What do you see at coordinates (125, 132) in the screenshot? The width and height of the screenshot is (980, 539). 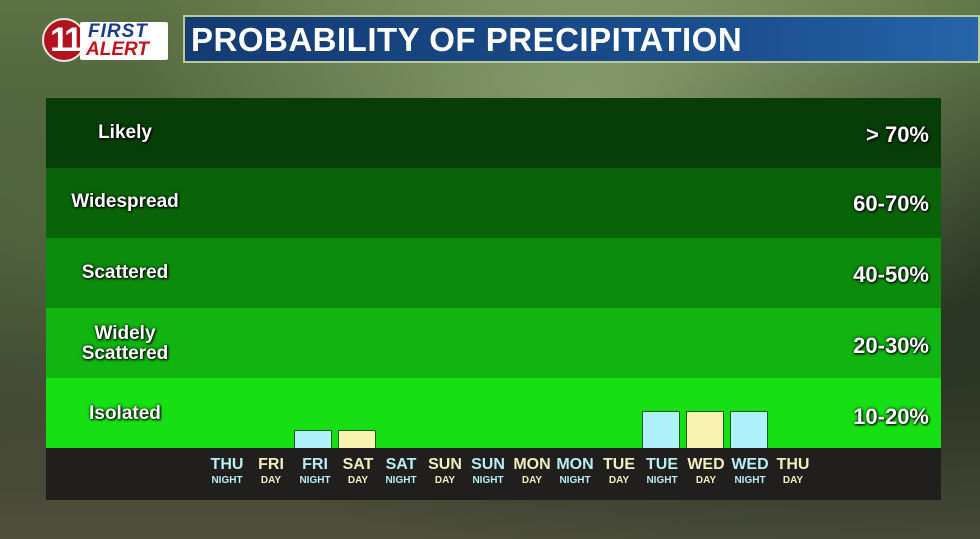 I see `band-label: Likely` at bounding box center [125, 132].